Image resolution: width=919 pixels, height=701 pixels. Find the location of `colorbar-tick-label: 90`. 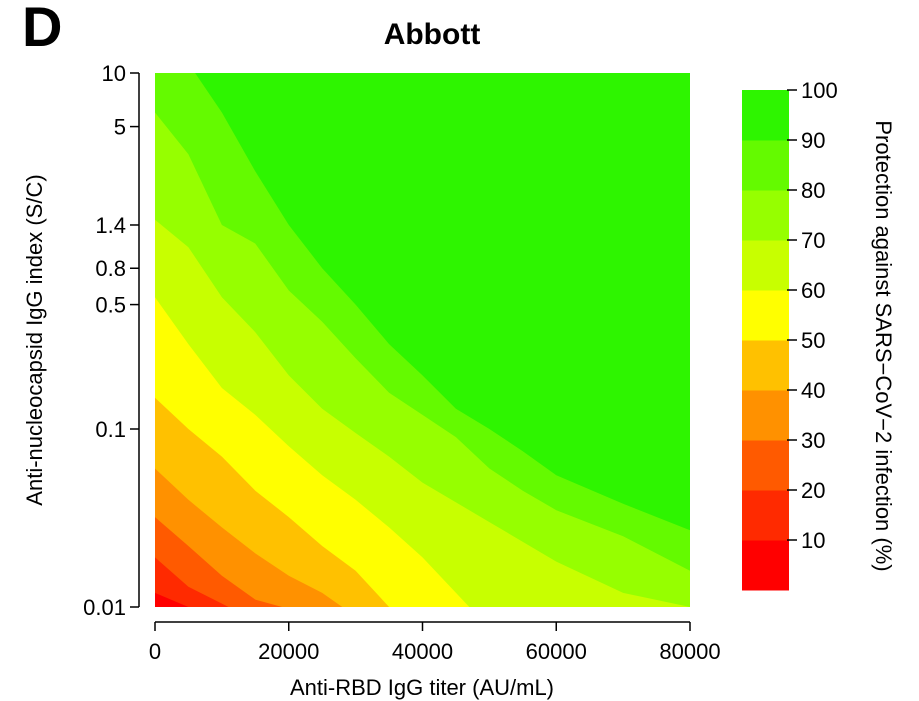

colorbar-tick-label: 90 is located at coordinates (813, 140).